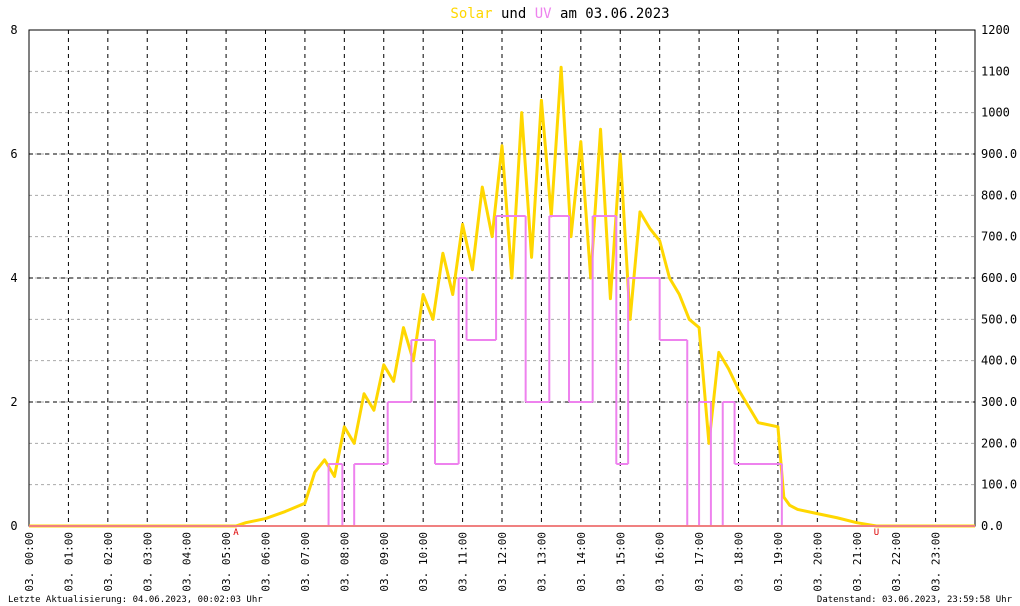  Describe the element at coordinates (999, 485) in the screenshot. I see `y2-tick-label: 100.0` at that location.